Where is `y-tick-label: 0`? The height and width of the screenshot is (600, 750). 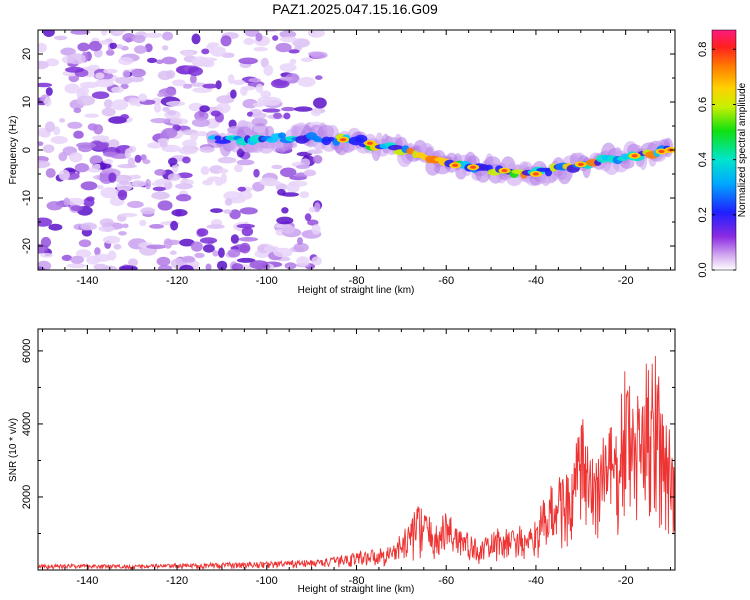
y-tick-label: 0 is located at coordinates (27, 150).